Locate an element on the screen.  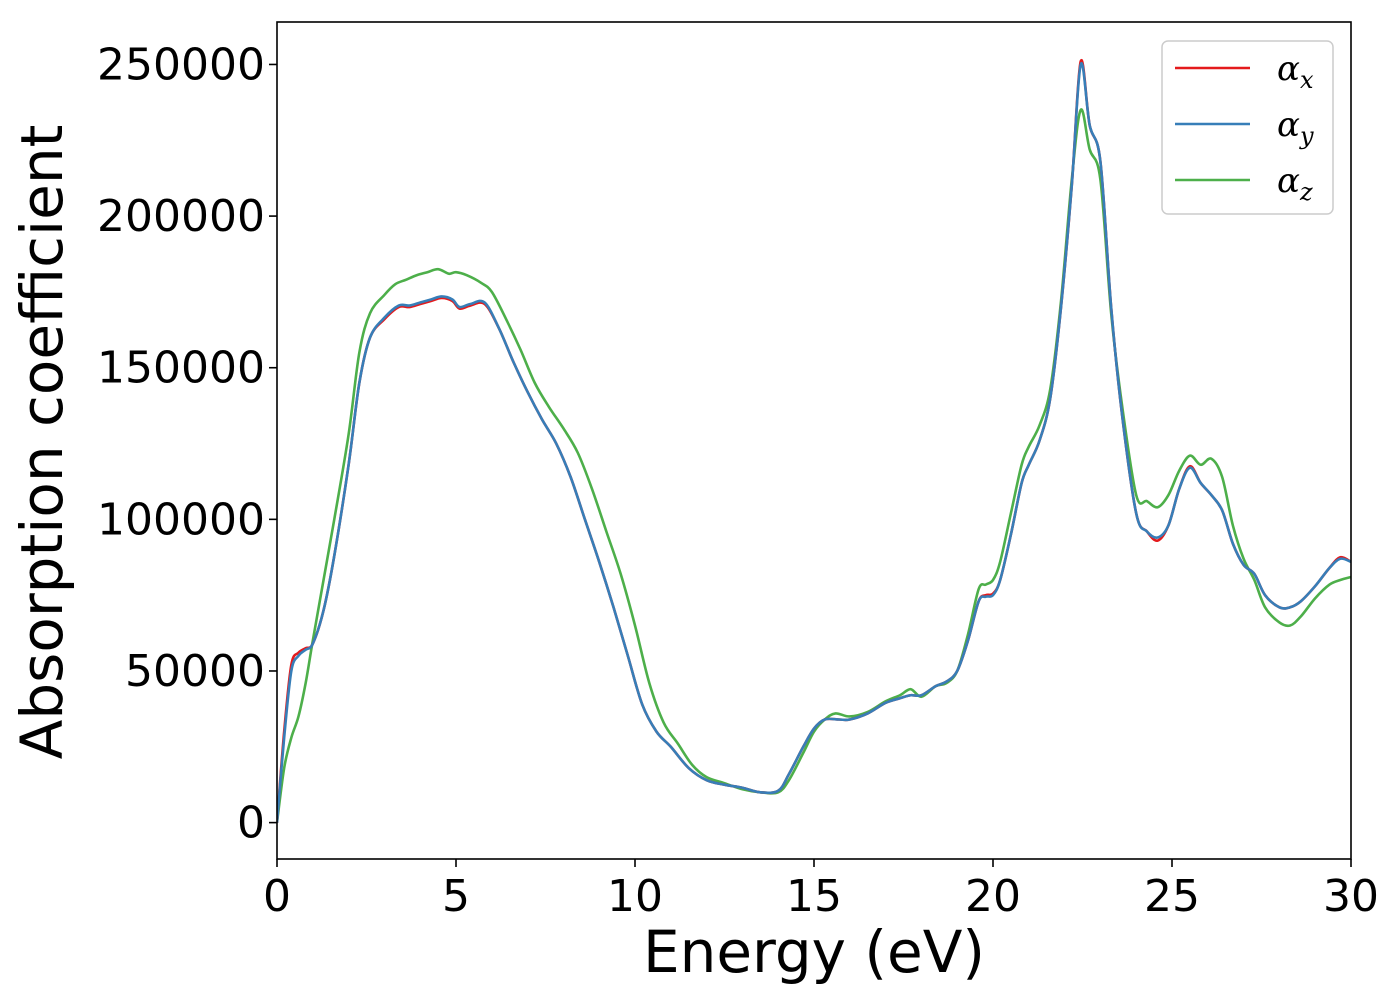
x-tick-label: 5 is located at coordinates (456, 896).